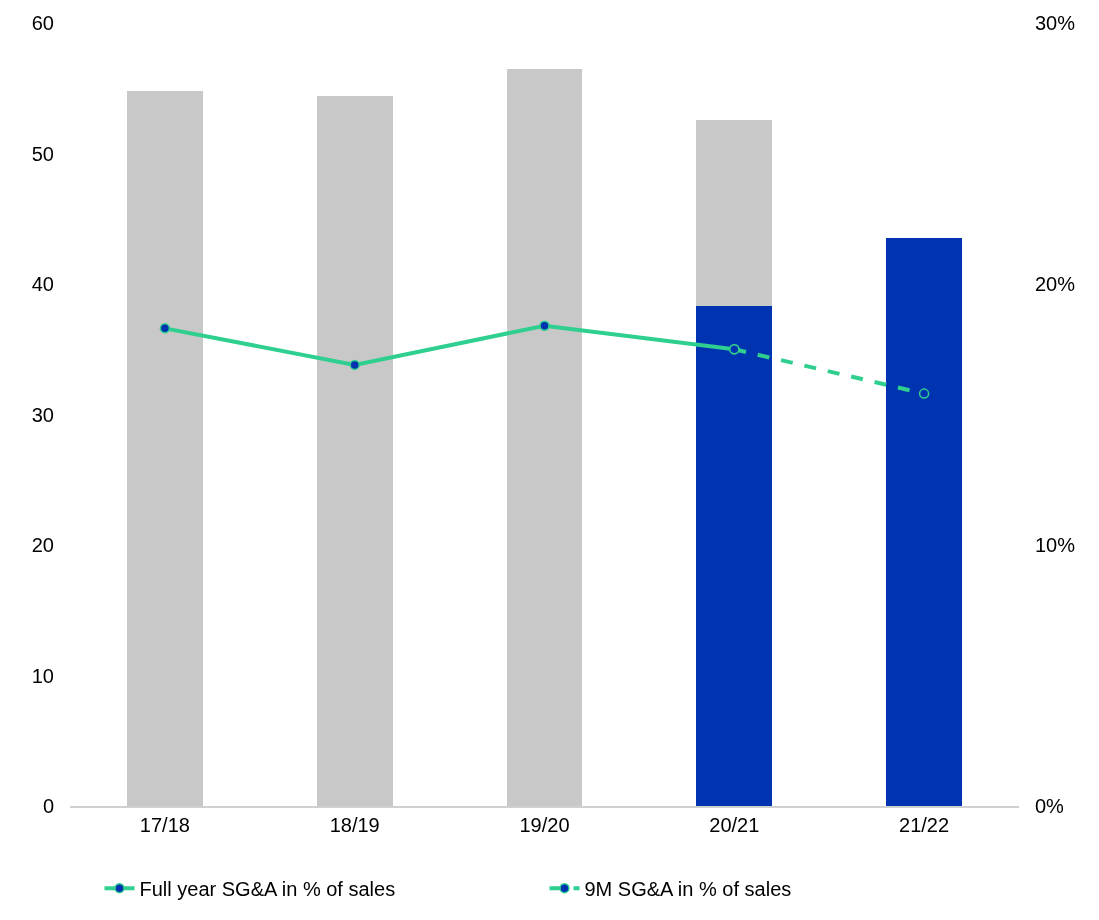 The height and width of the screenshot is (920, 1099). Describe the element at coordinates (48, 806) in the screenshot. I see `y-tick-label: 0` at that location.